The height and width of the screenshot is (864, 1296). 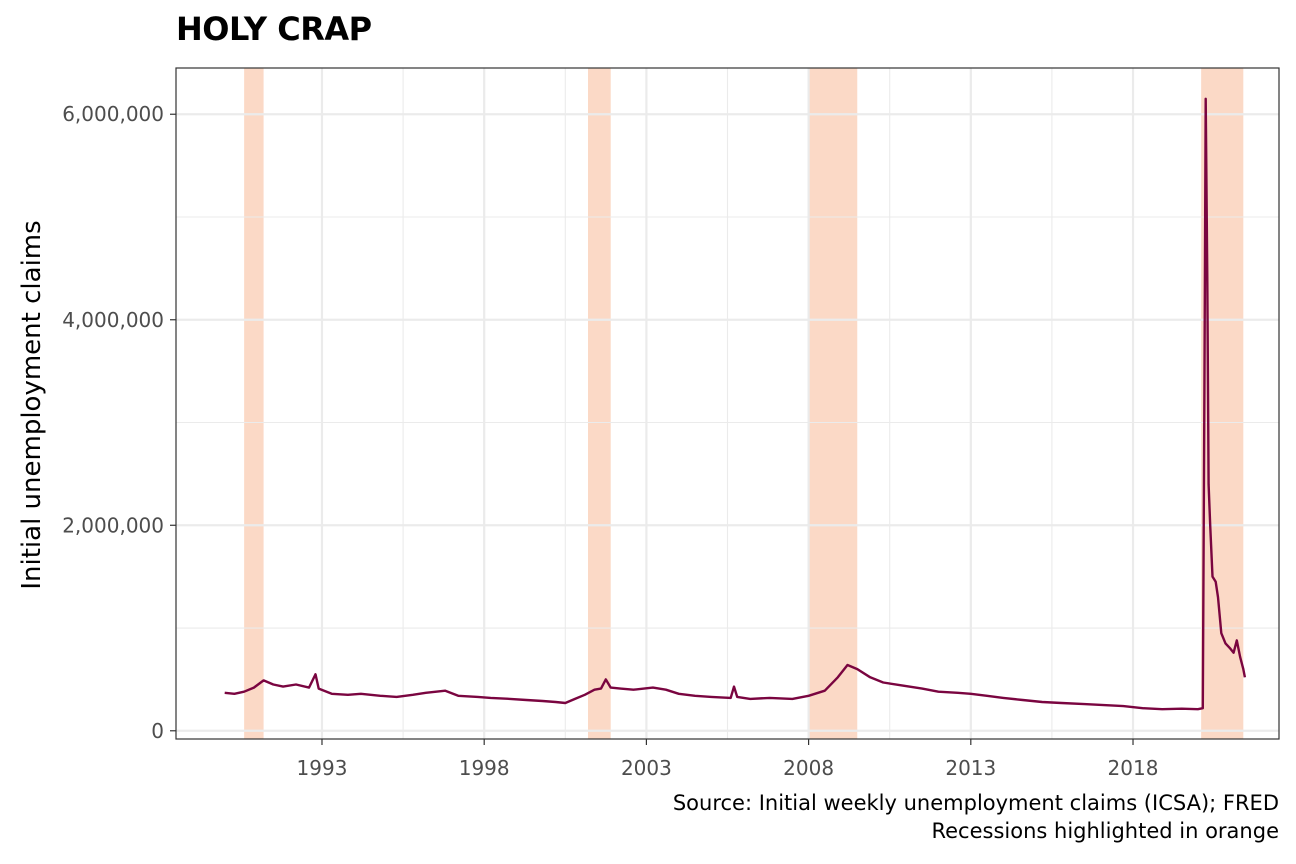 I want to click on x-tick-label: 1993, so click(x=322, y=768).